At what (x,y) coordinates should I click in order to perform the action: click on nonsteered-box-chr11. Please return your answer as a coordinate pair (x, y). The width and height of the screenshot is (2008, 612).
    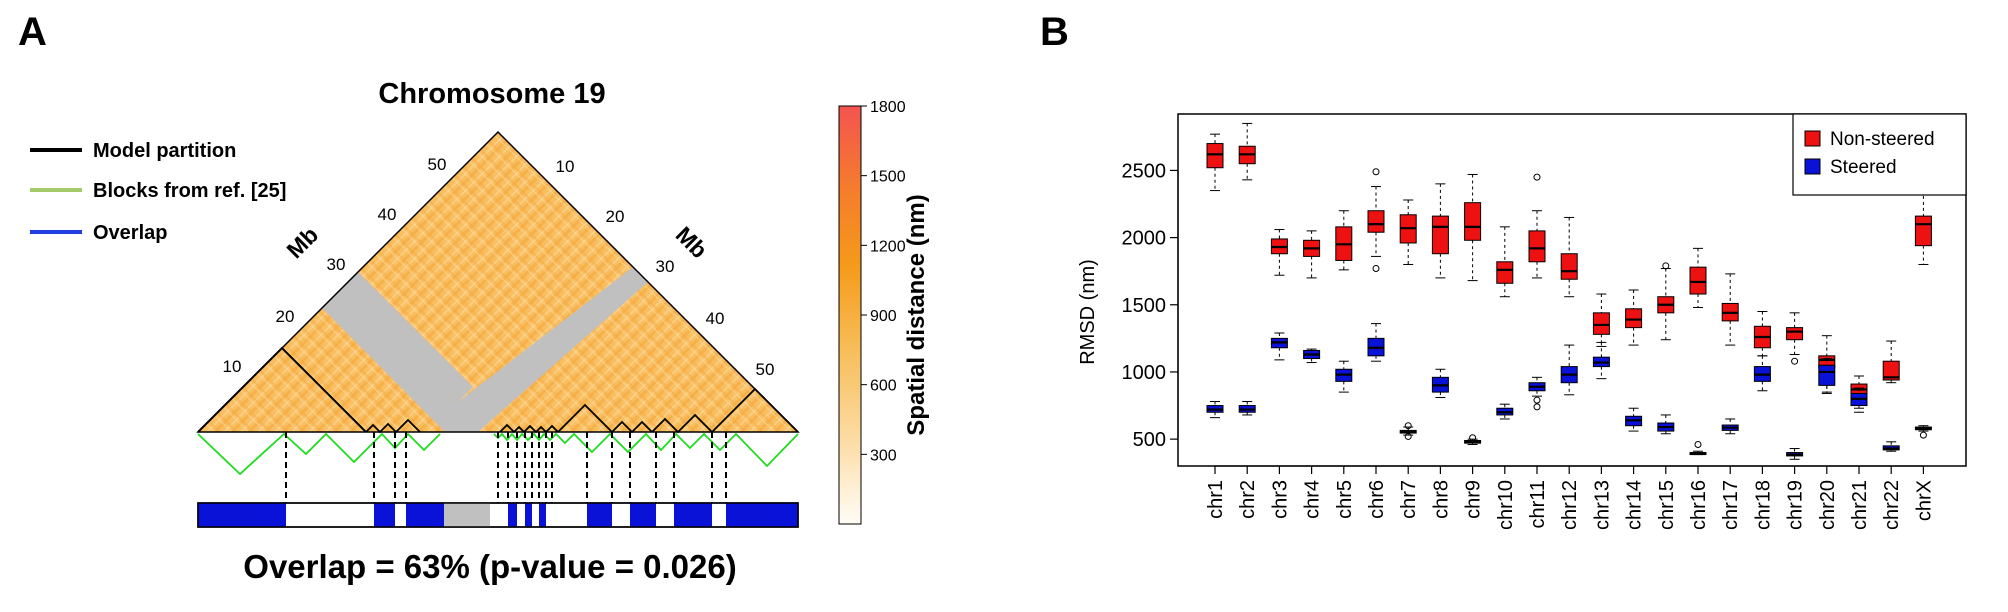
    Looking at the image, I should click on (1537, 226).